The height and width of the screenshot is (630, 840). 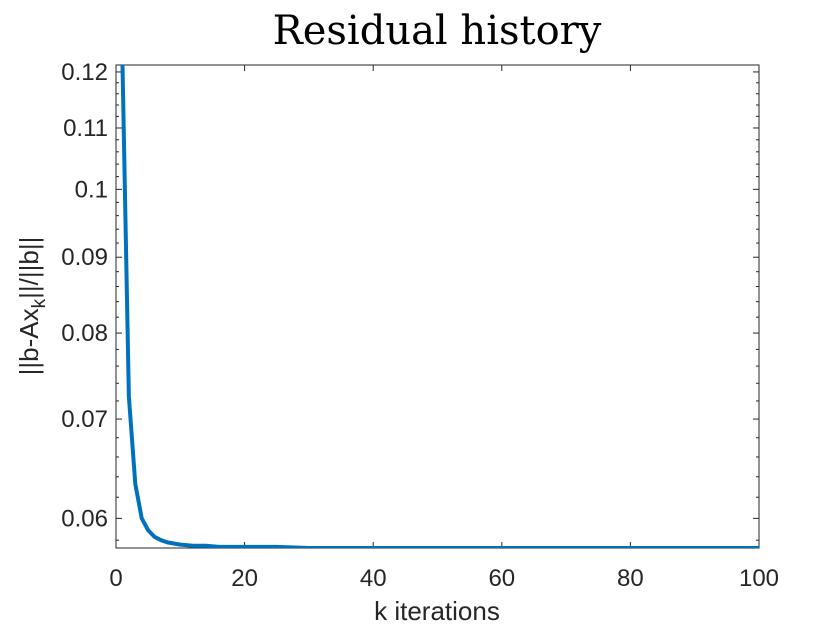 I want to click on y-axis-label-subscript: k, so click(x=39, y=303).